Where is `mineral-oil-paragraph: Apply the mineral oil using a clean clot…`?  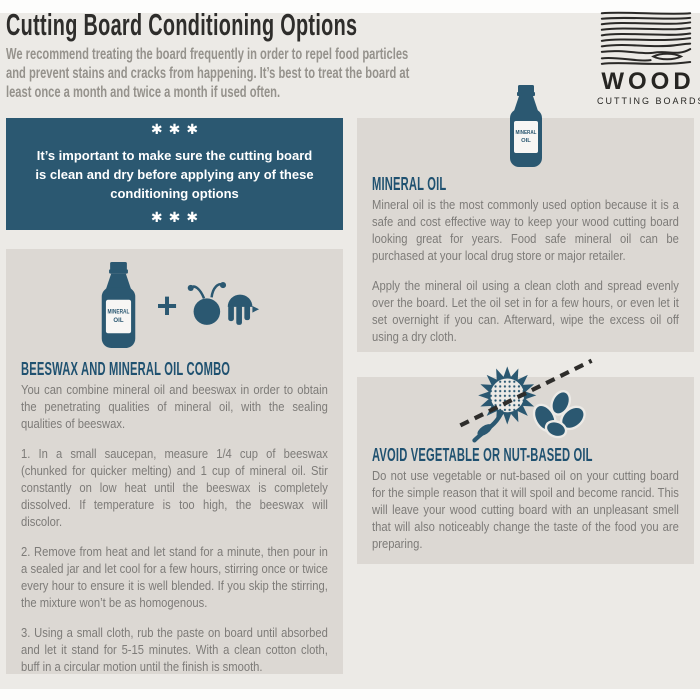
mineral-oil-paragraph: Apply the mineral oil using a clean clot… is located at coordinates (525, 311).